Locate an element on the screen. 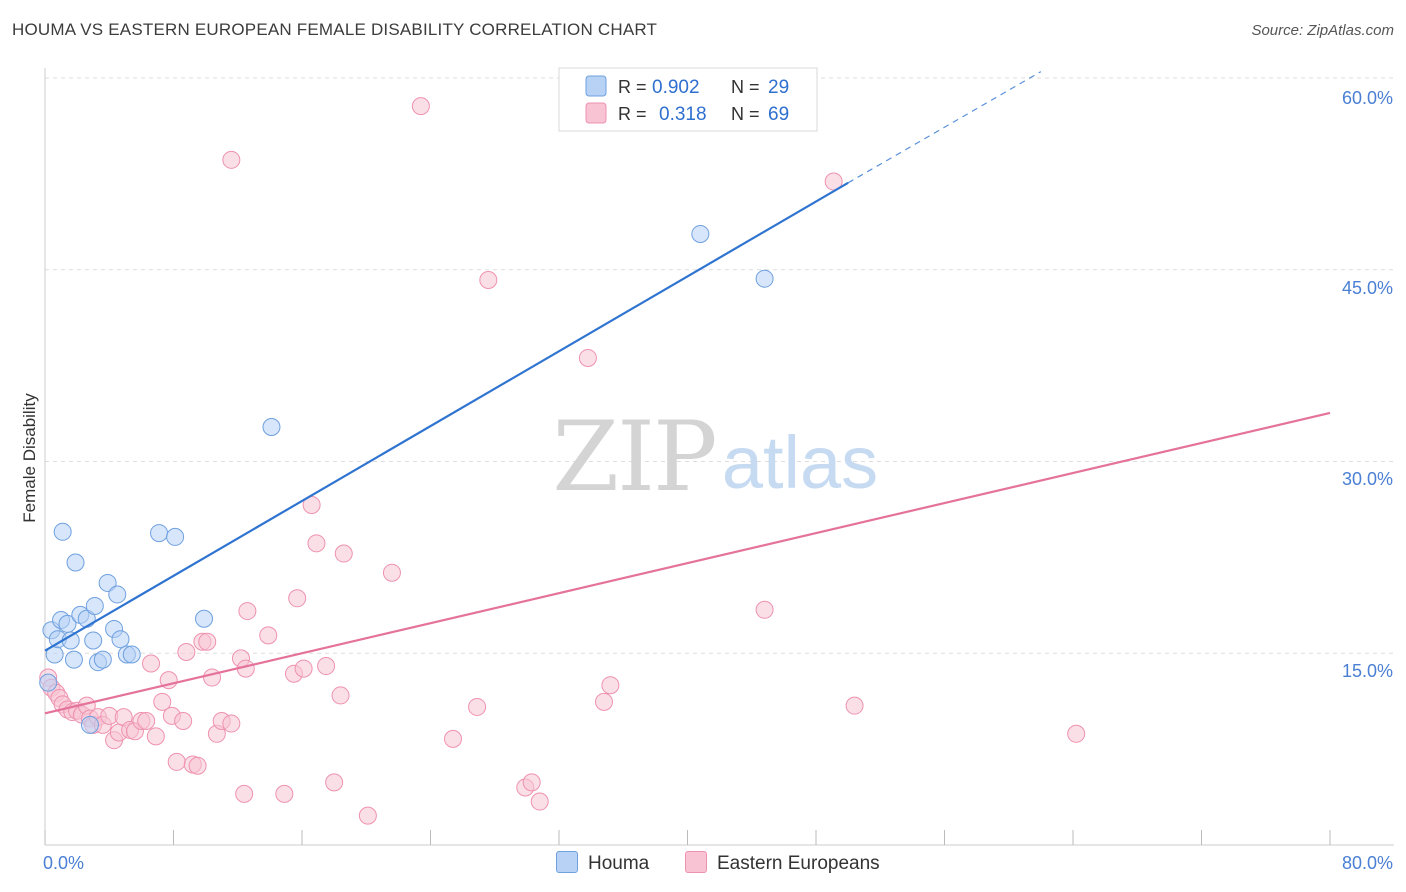 This screenshot has height=892, width=1406. y-tick-label: 60.0% is located at coordinates (1367, 98).